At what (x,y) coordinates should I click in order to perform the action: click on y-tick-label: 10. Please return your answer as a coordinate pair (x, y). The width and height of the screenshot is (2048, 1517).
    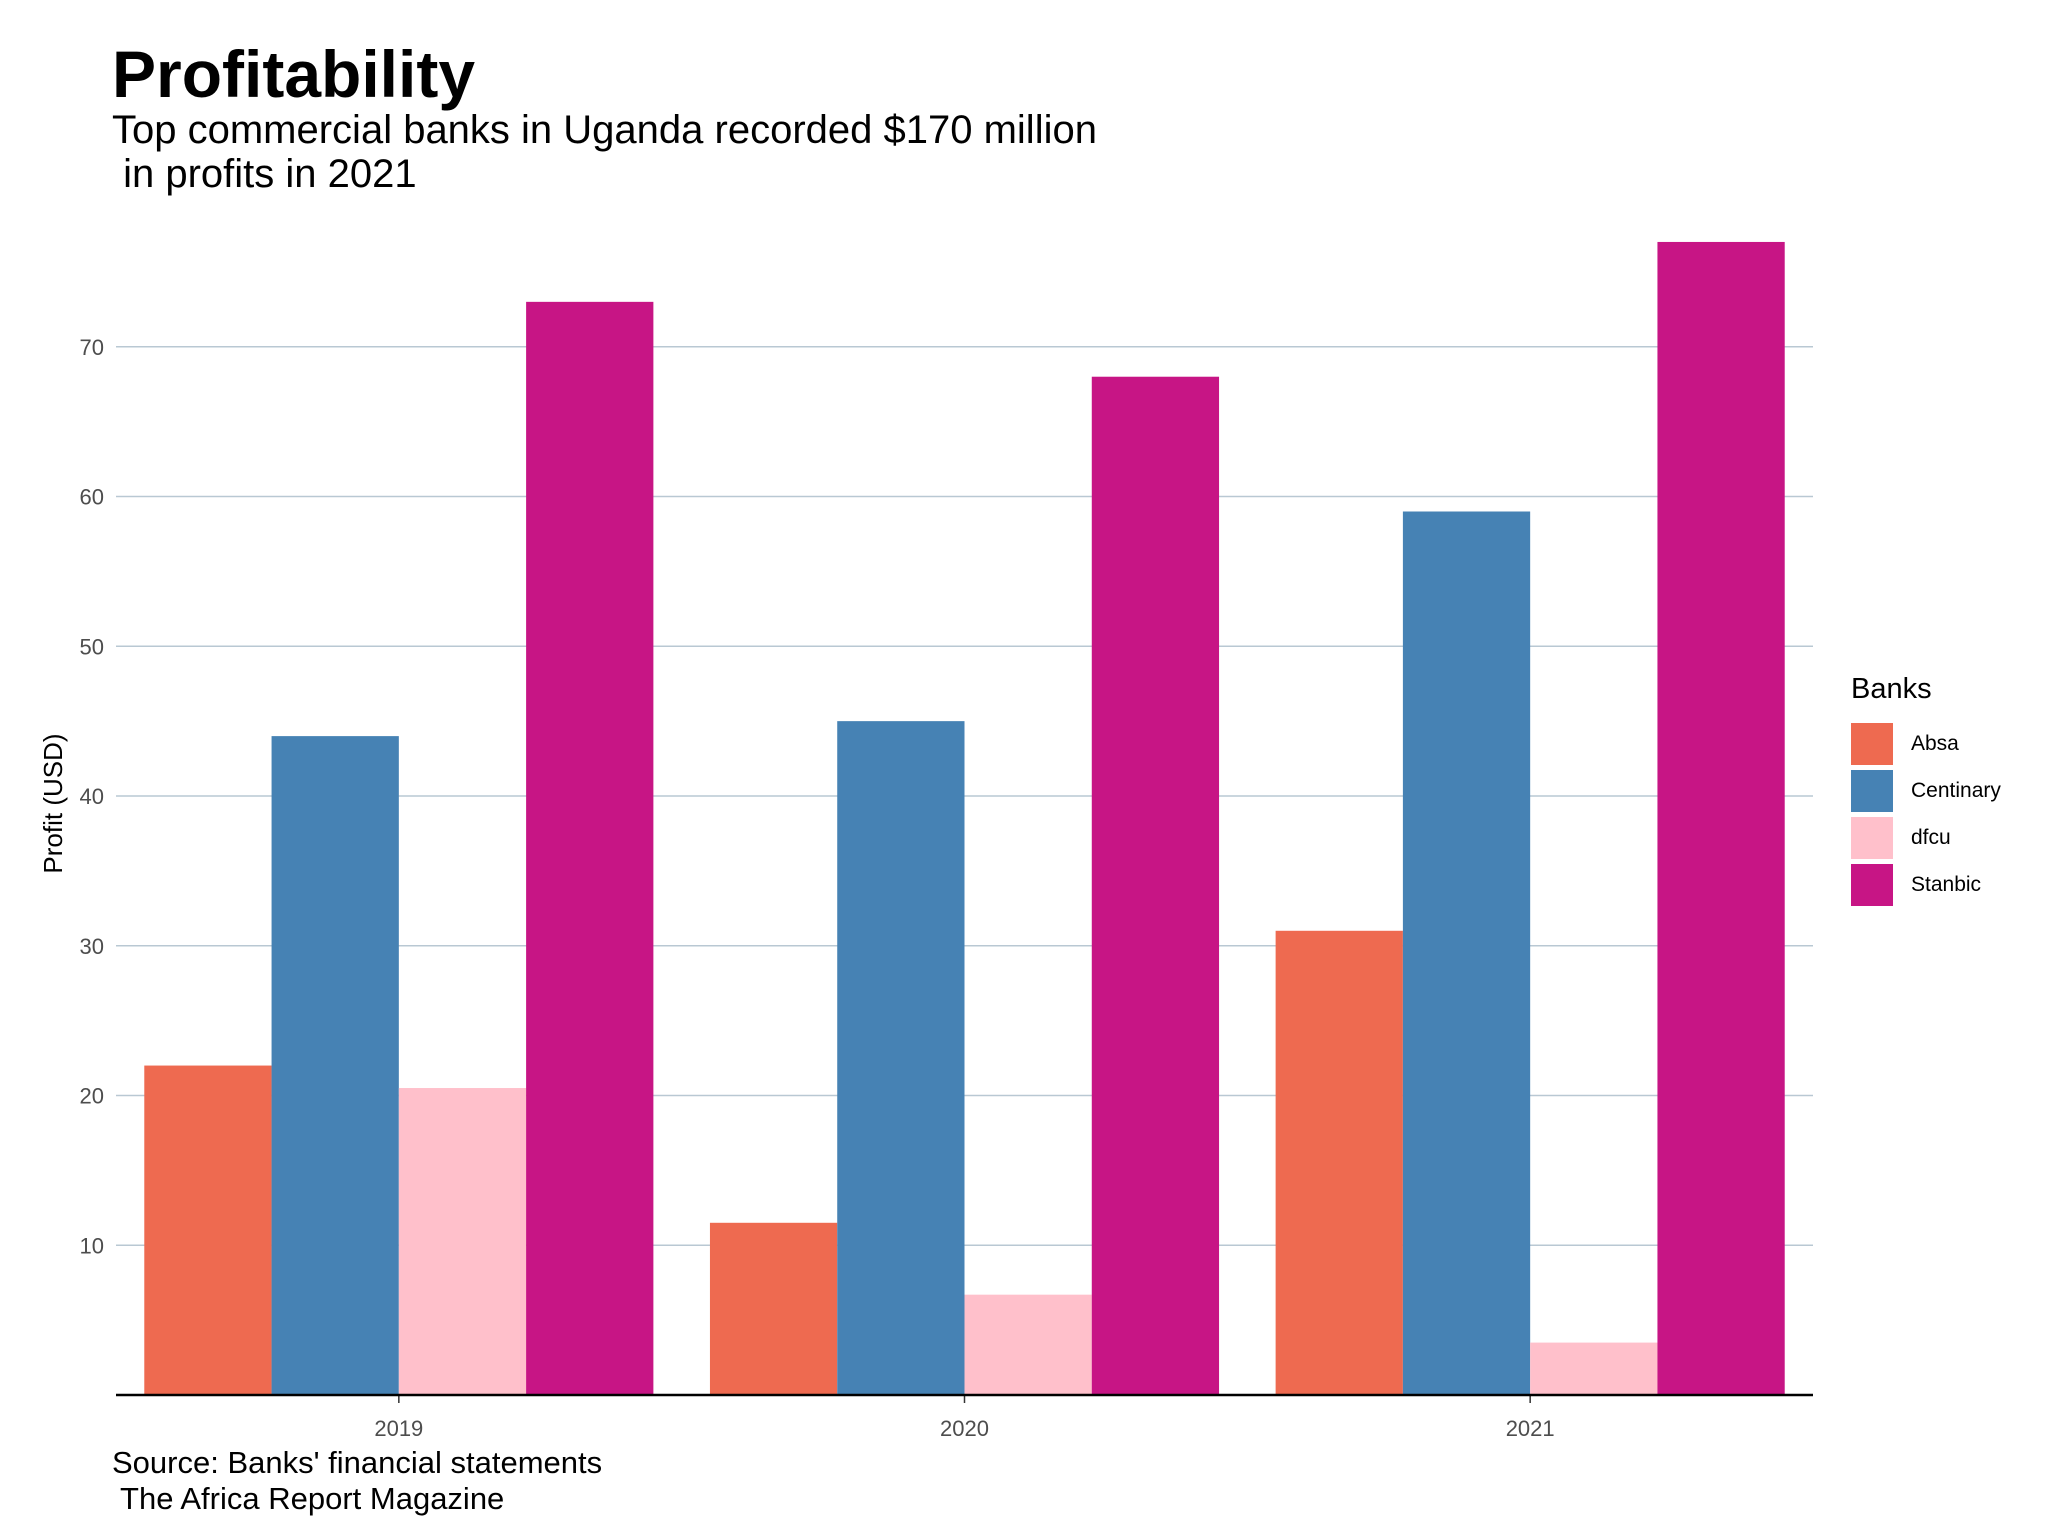
    Looking at the image, I should click on (92, 1245).